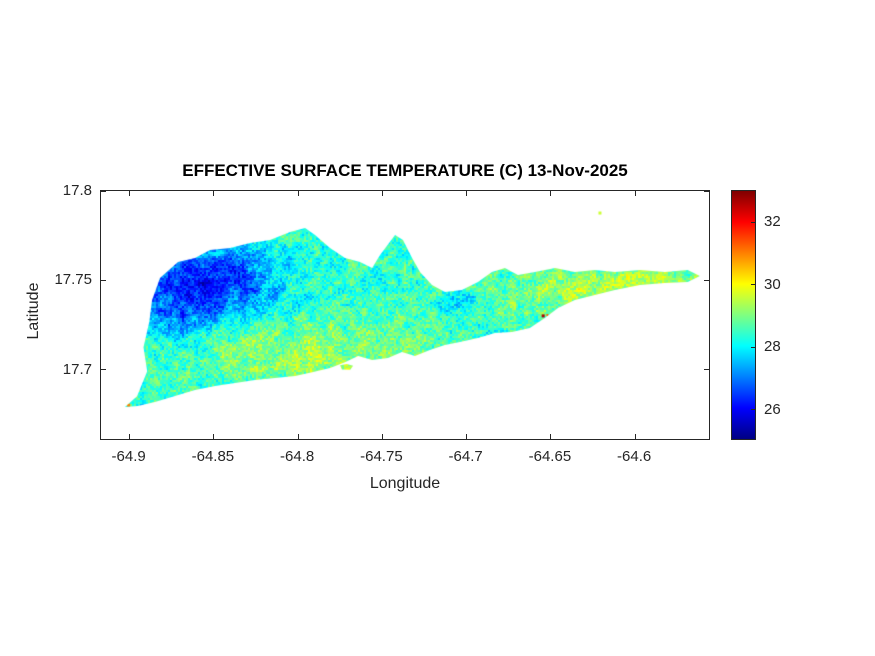 The width and height of the screenshot is (875, 656). I want to click on colorbar-tick-label: 30, so click(772, 284).